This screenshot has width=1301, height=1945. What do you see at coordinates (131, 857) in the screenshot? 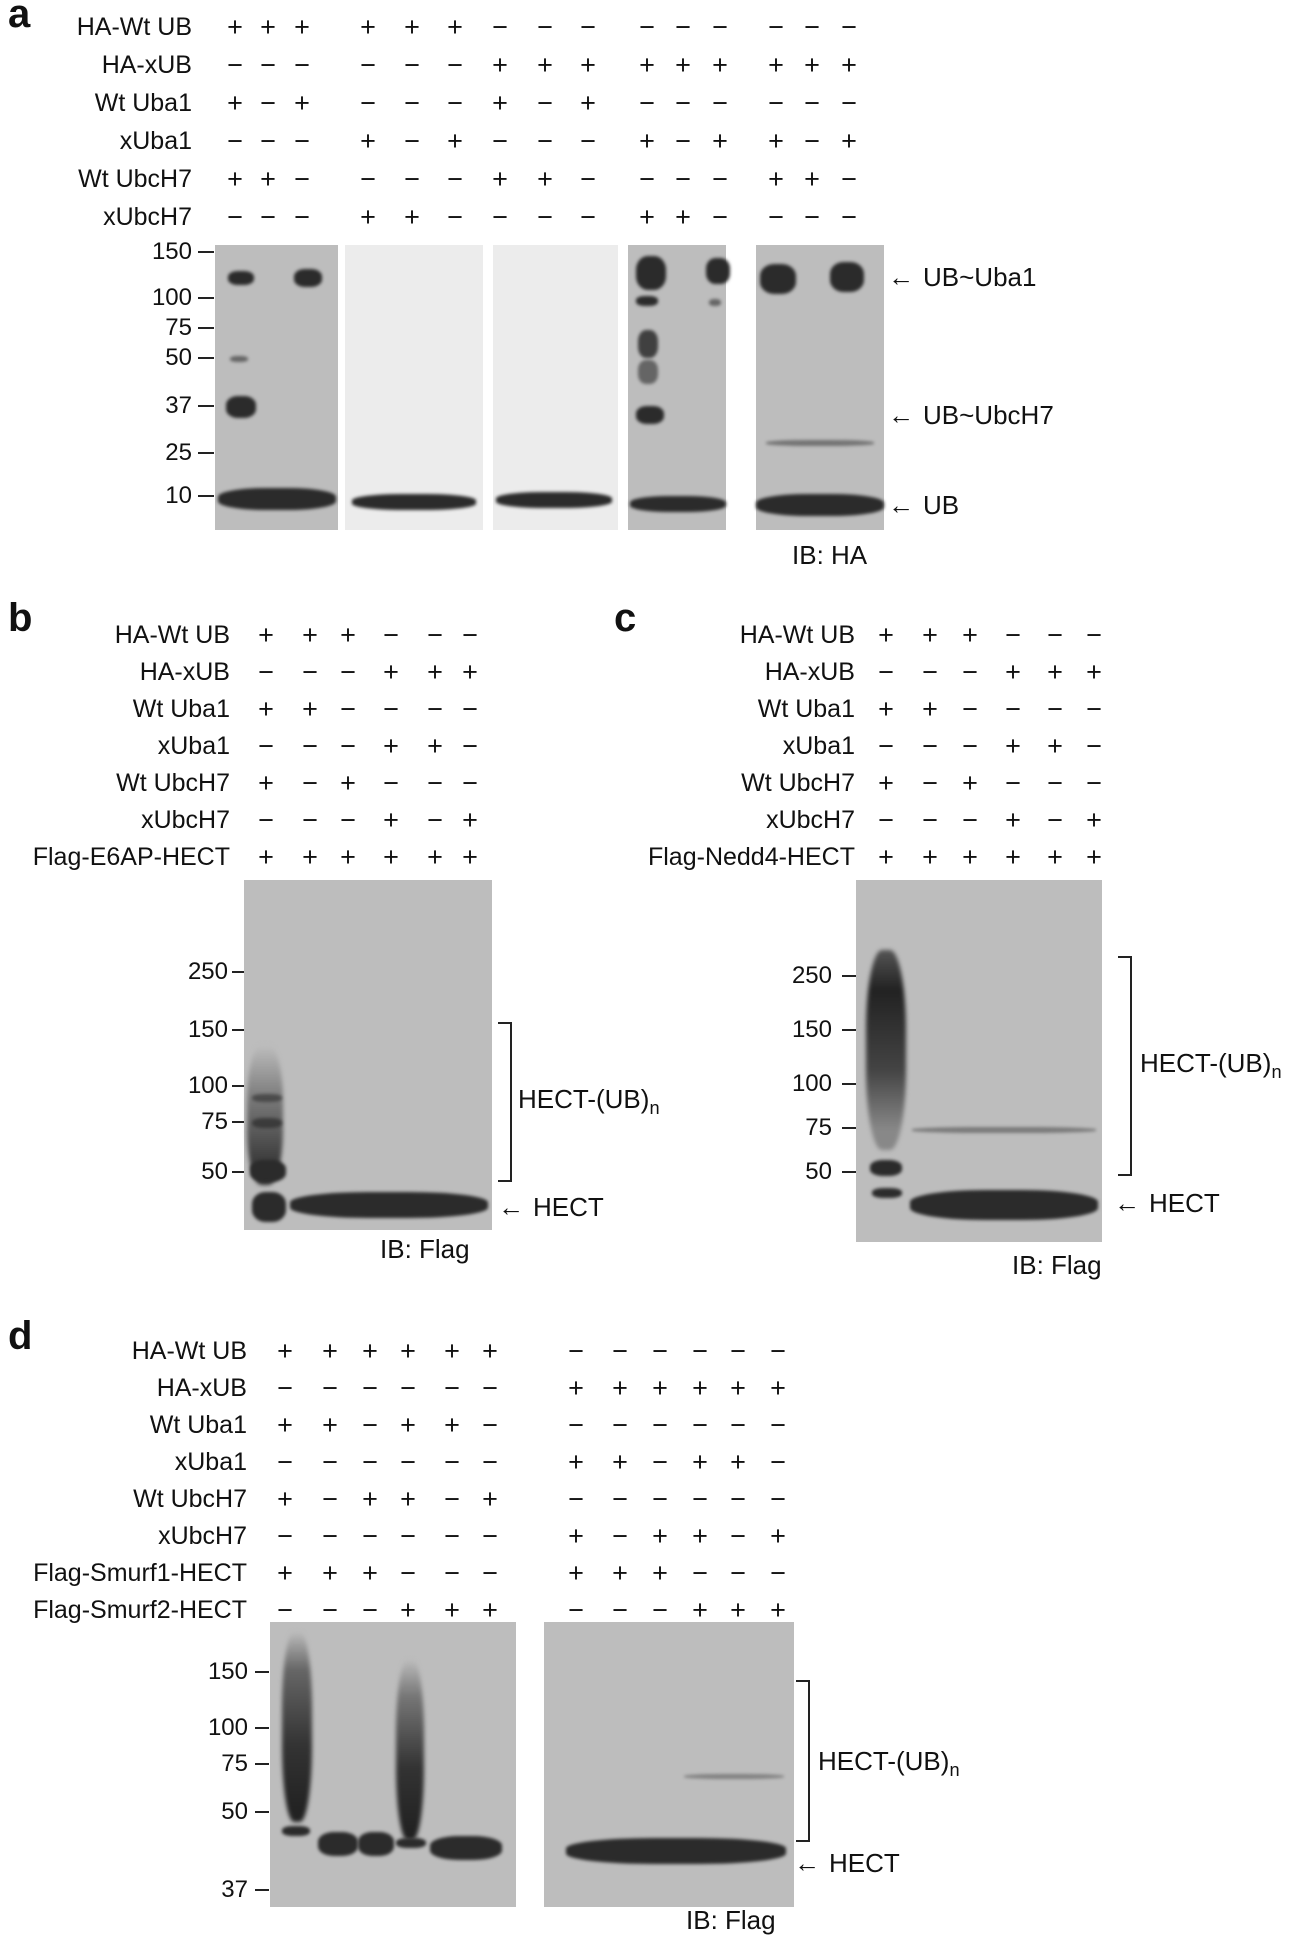
I see `condition-label: Flag-E6AP-HECT` at bounding box center [131, 857].